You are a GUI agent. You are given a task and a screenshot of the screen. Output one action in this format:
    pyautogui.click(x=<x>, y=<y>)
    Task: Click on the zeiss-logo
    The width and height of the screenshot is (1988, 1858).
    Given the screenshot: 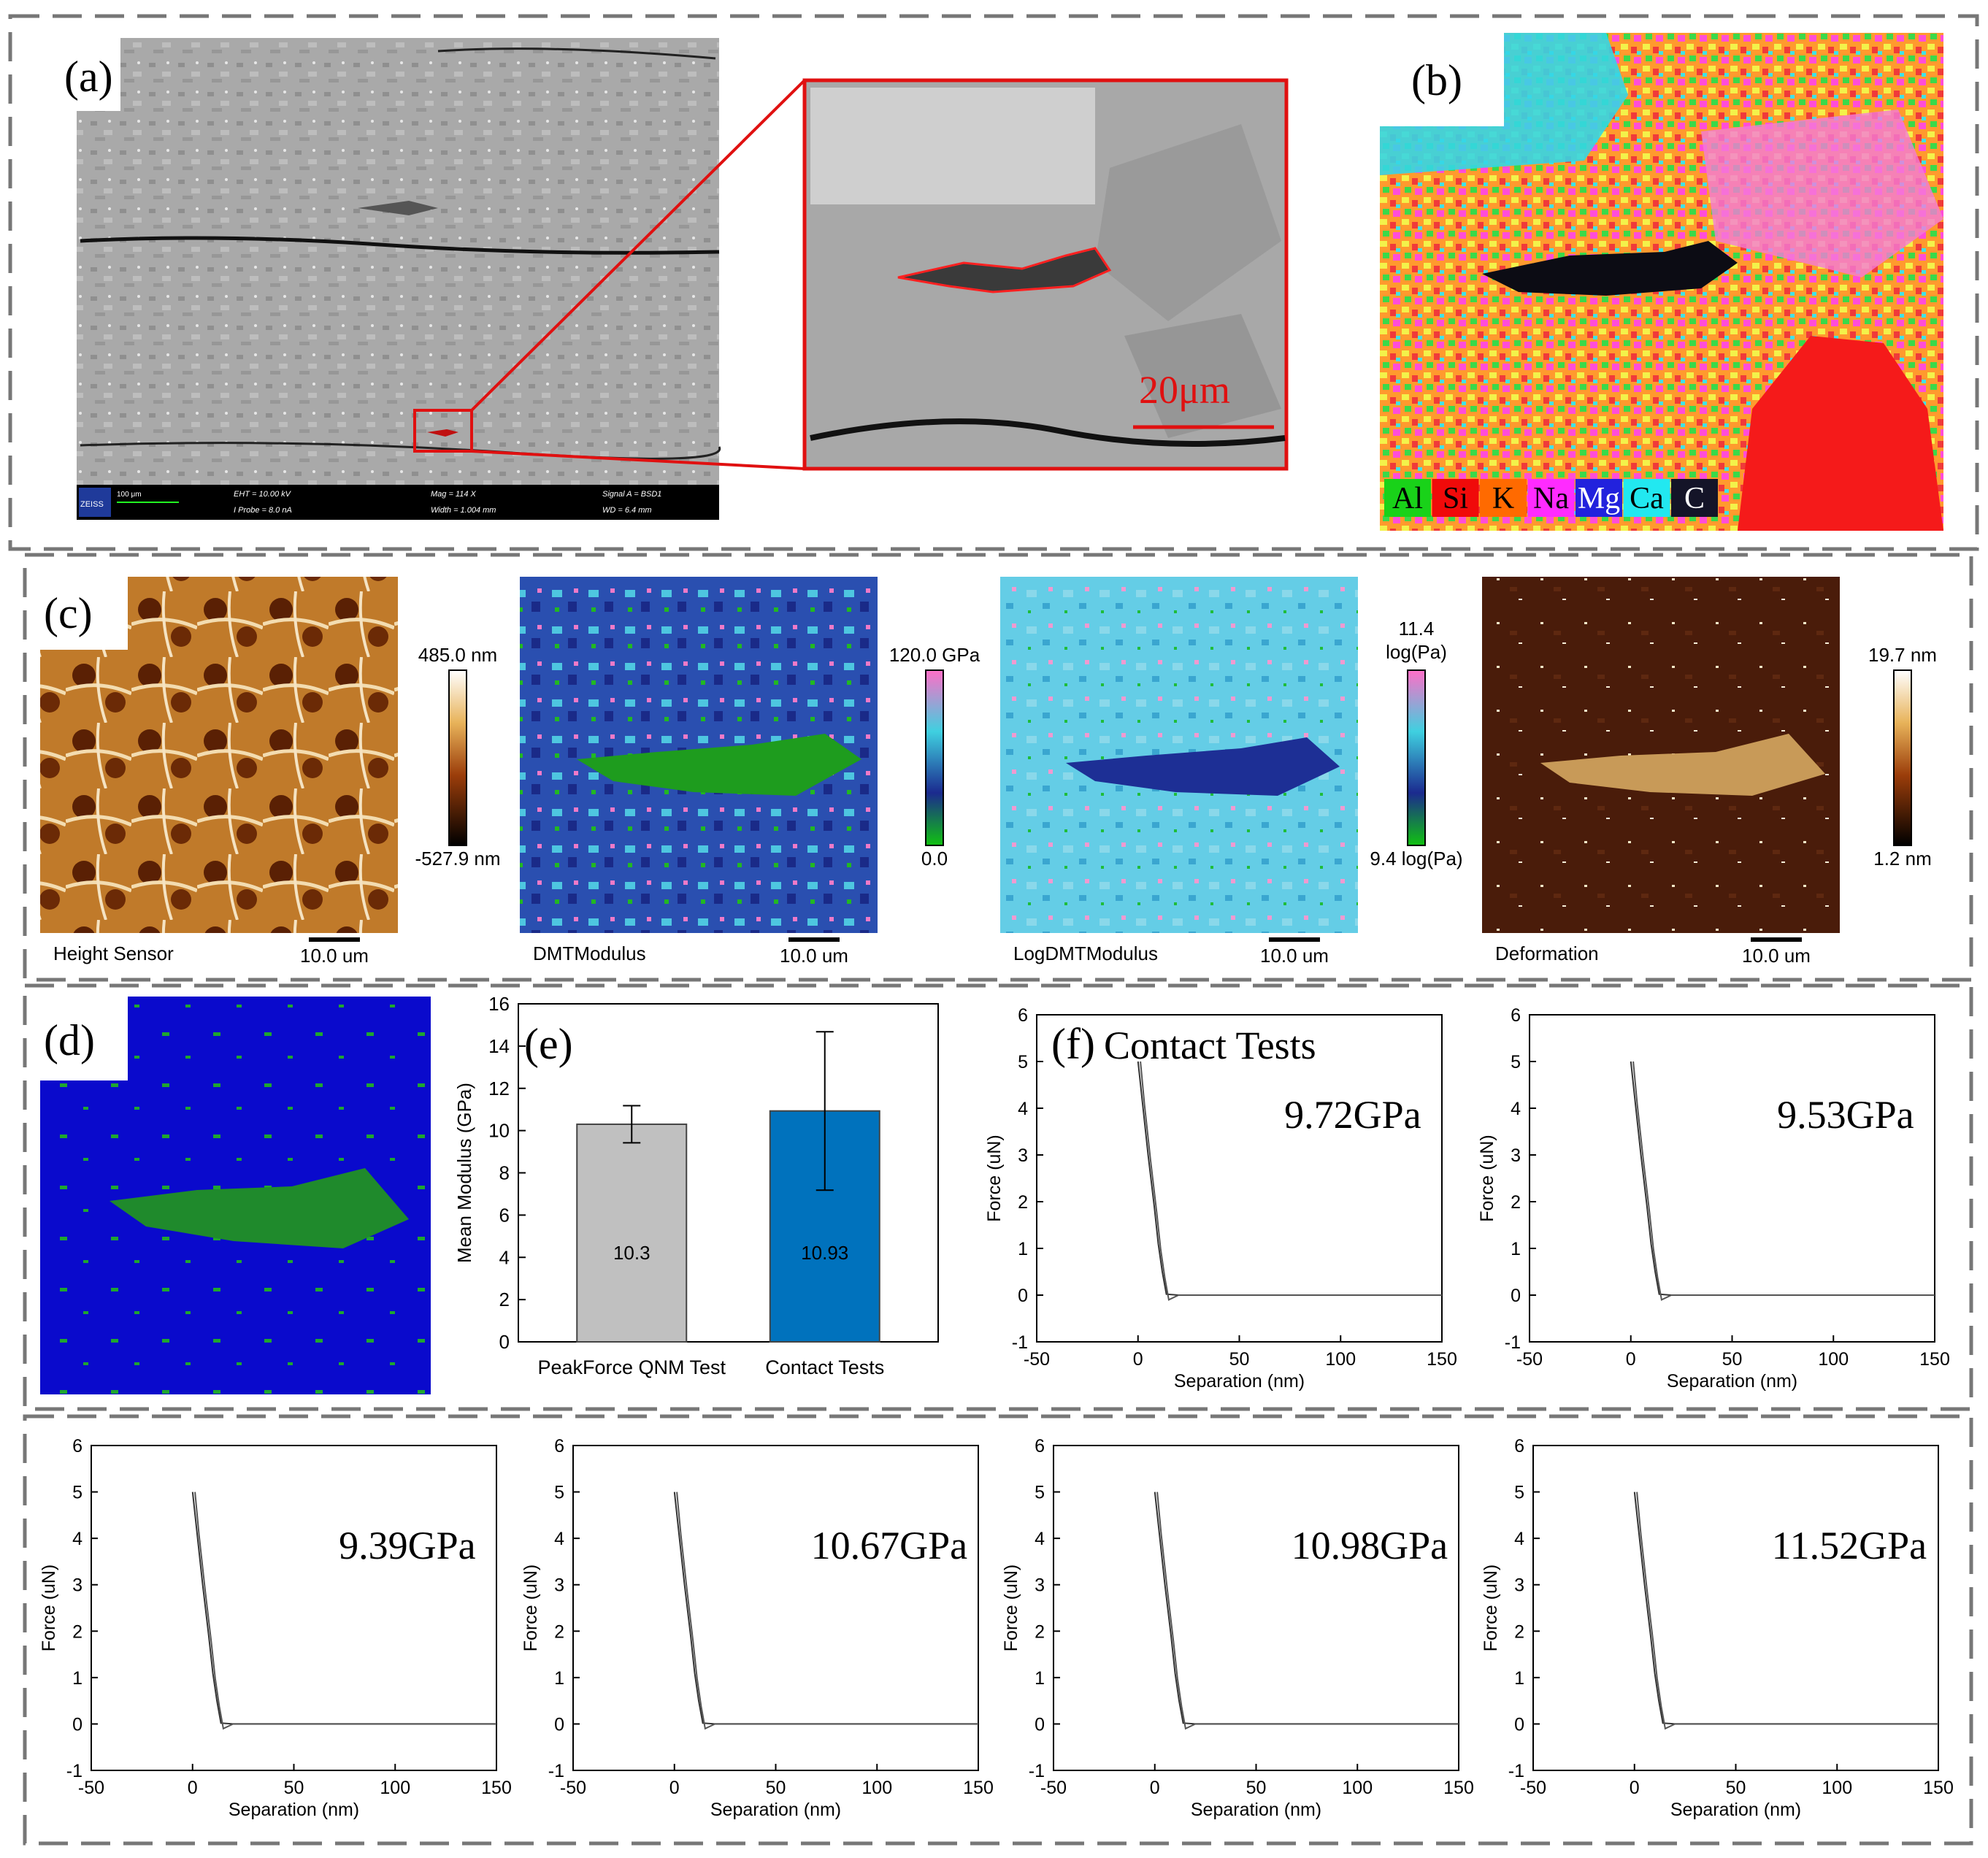 What is the action you would take?
    pyautogui.click(x=95, y=502)
    